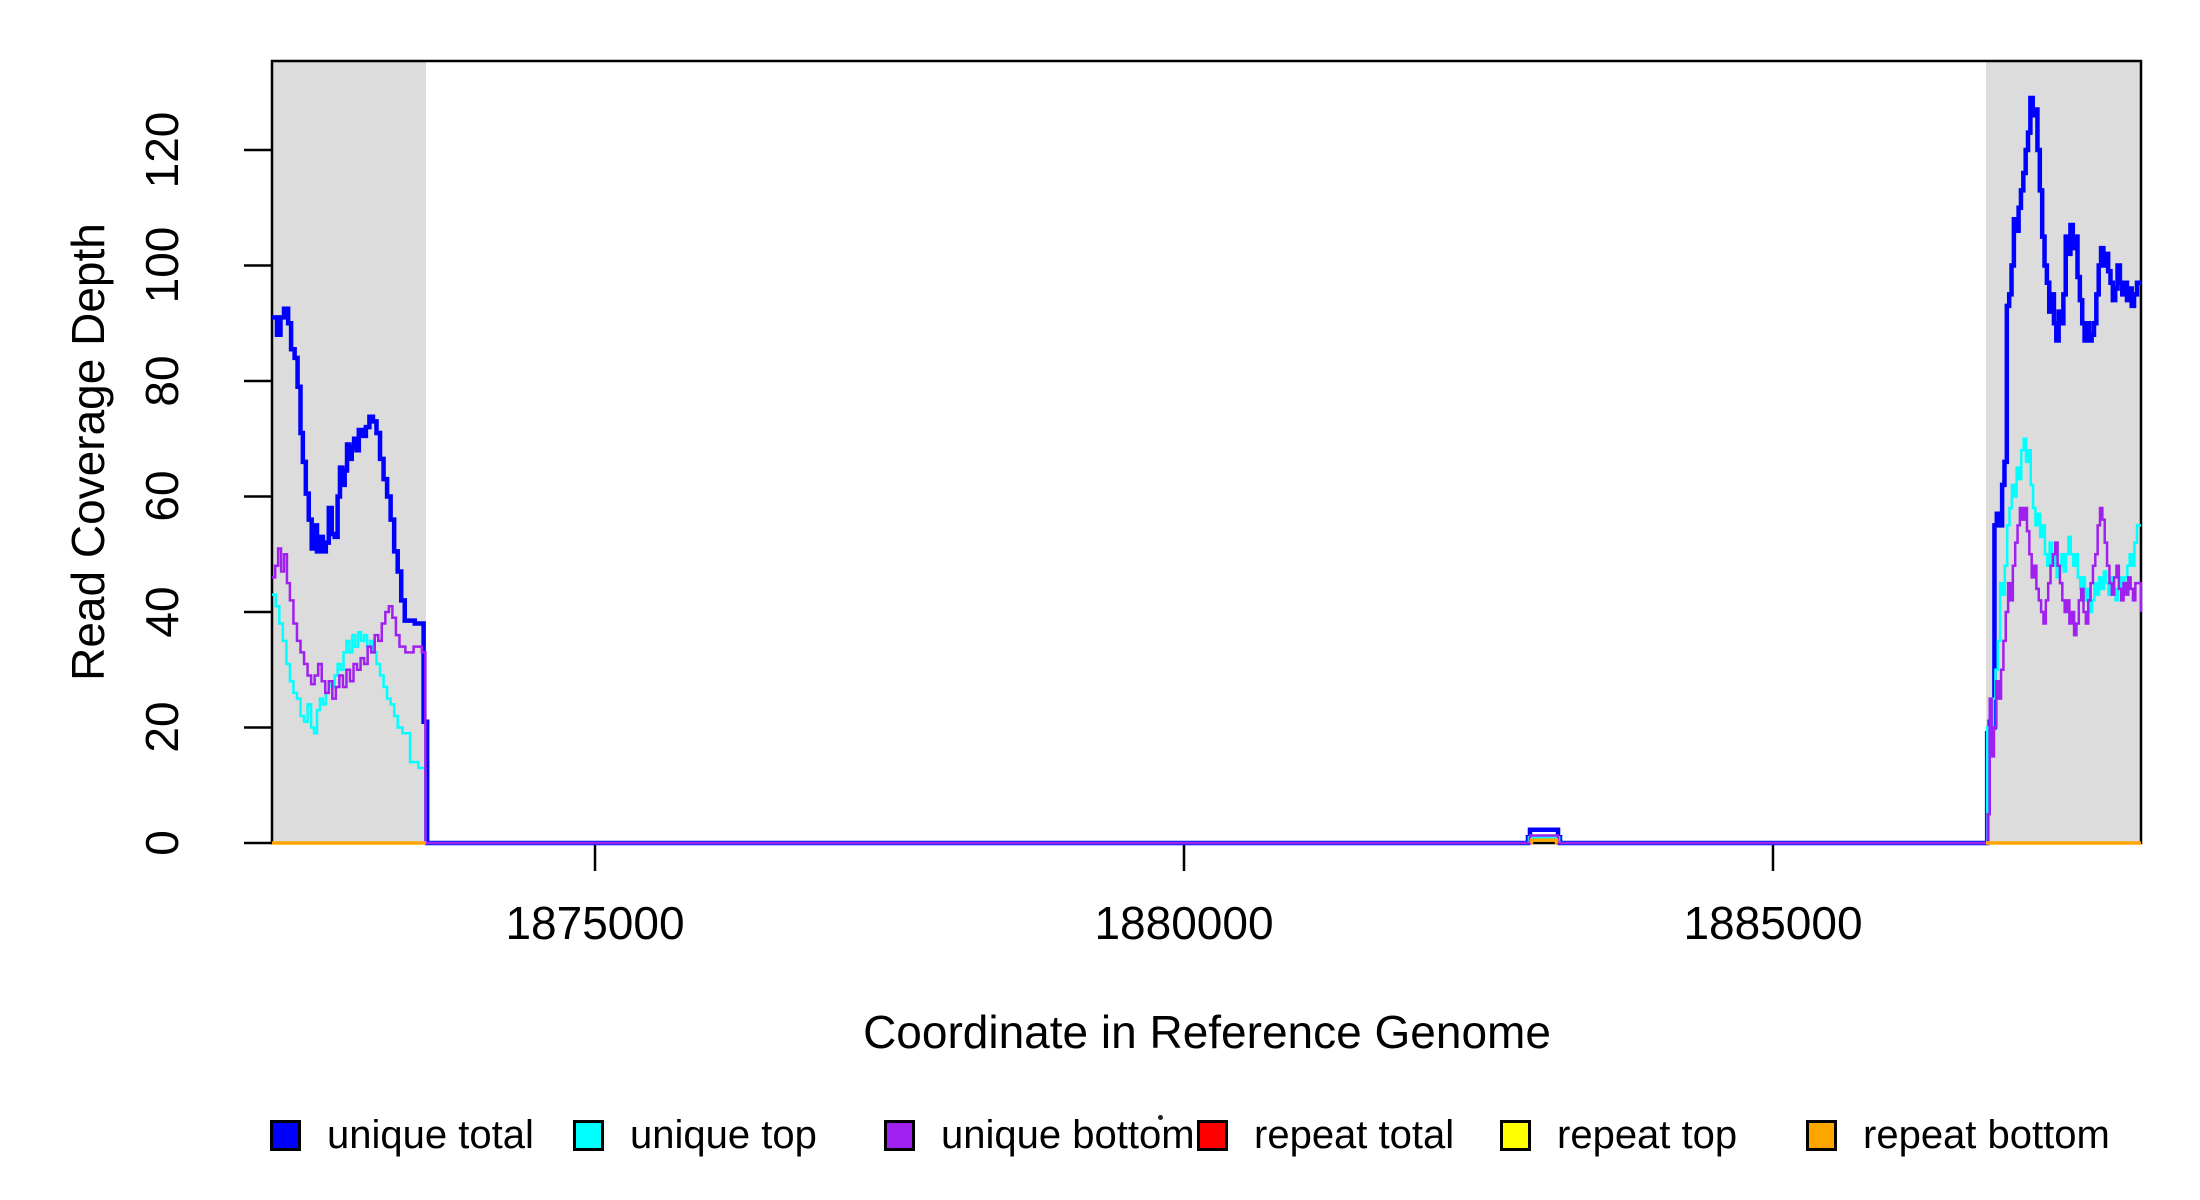 The width and height of the screenshot is (2200, 1200). I want to click on unique-bottom-swatch-icon, so click(899, 1135).